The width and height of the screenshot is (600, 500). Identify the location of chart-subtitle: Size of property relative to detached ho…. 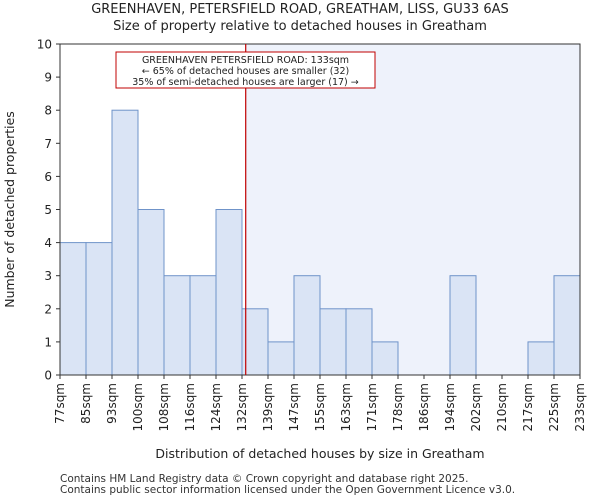
(300, 26).